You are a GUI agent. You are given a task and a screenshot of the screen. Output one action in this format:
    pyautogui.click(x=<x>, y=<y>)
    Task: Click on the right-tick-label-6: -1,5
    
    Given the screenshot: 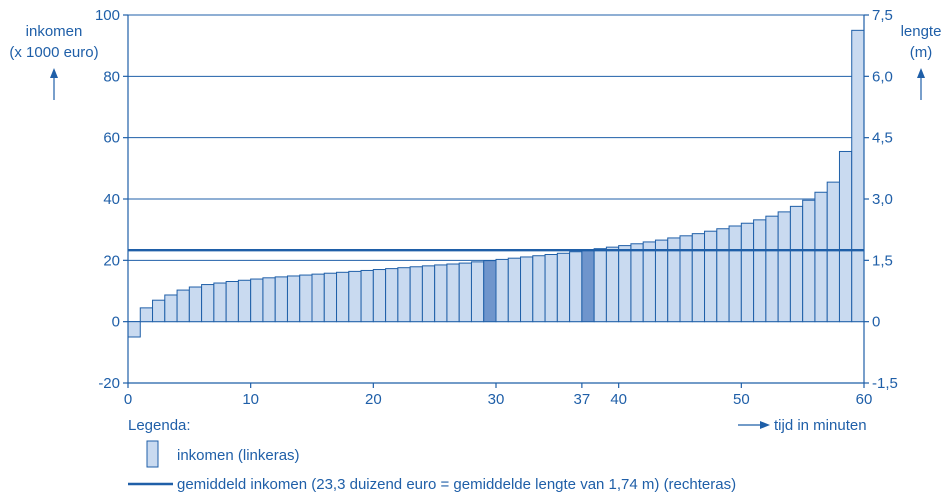 What is the action you would take?
    pyautogui.click(x=885, y=383)
    